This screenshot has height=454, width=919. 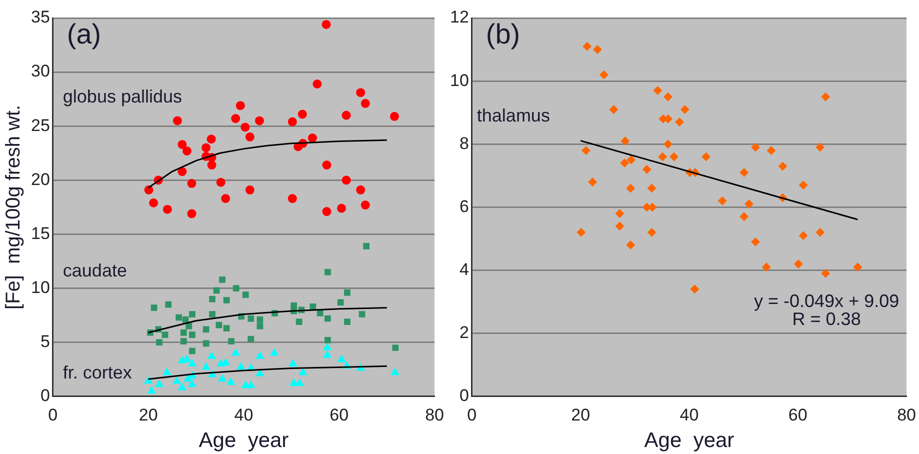 What do you see at coordinates (243, 440) in the screenshot?
I see `x-axis-title: Age year` at bounding box center [243, 440].